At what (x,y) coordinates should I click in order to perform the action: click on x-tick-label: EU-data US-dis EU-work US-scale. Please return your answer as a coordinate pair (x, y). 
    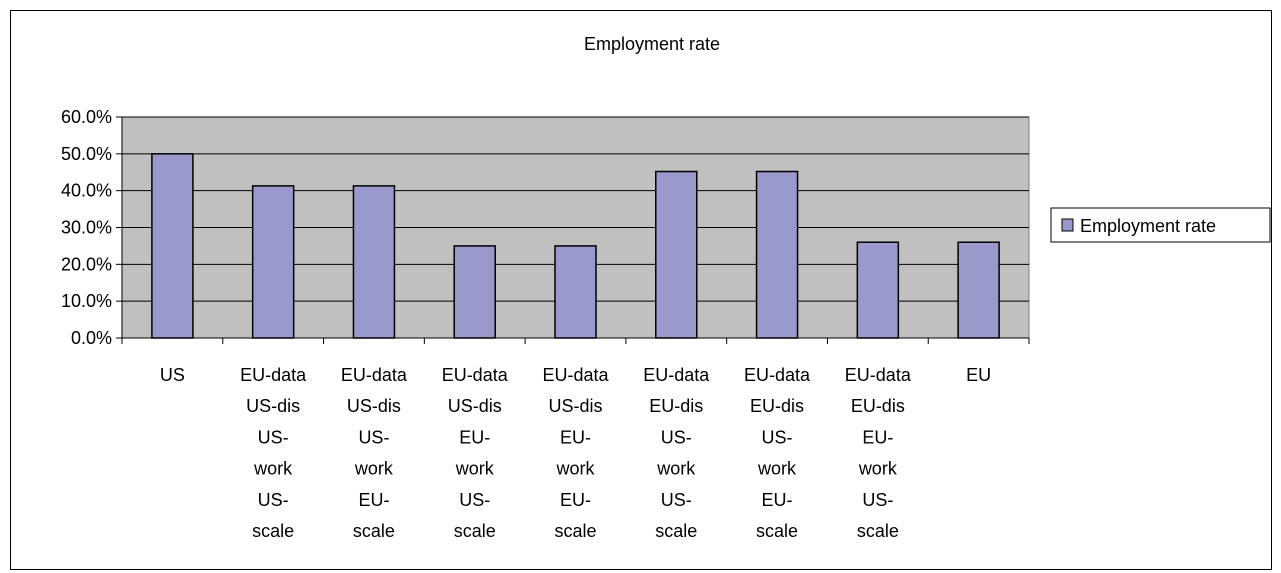
    Looking at the image, I should click on (475, 453).